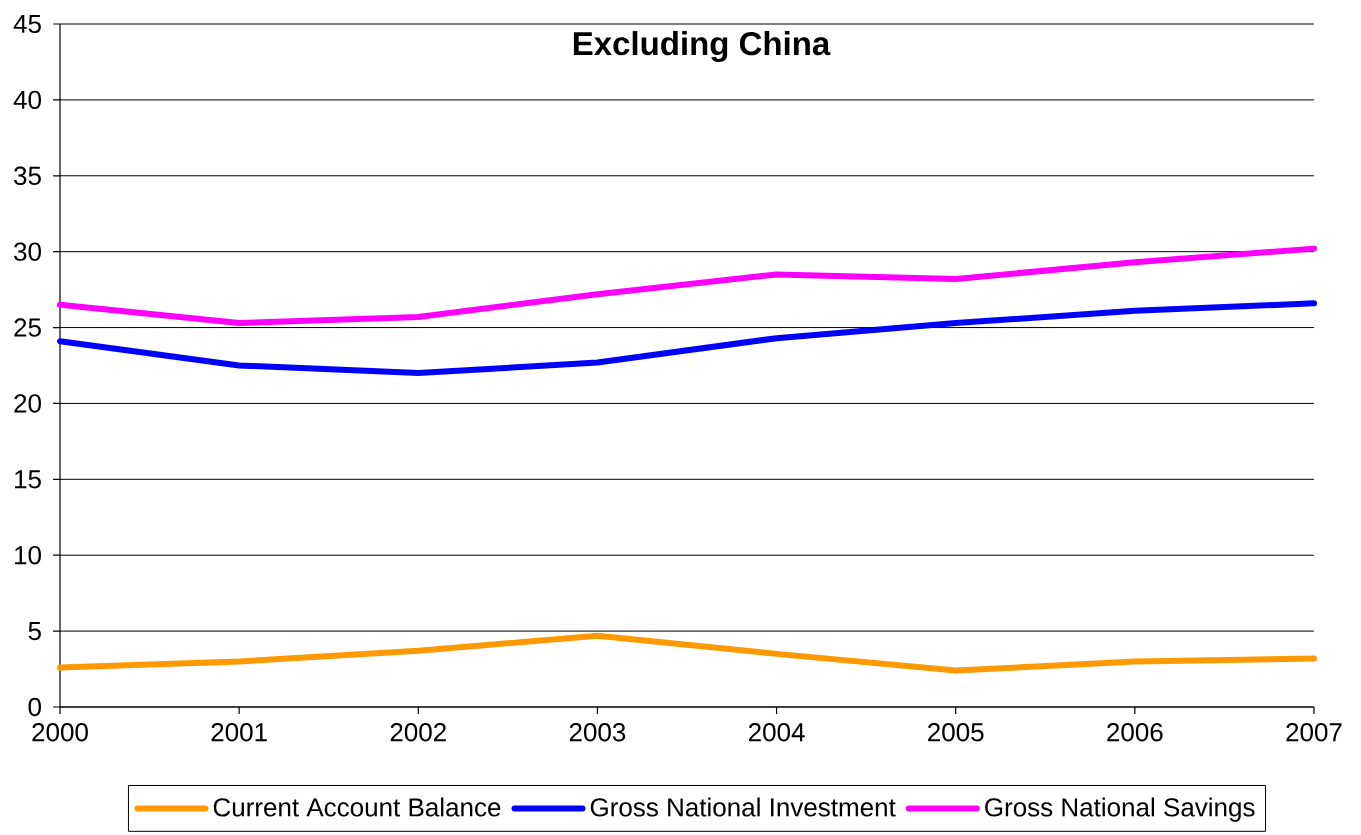 The width and height of the screenshot is (1361, 835). I want to click on y-tick-label: 30, so click(27, 251).